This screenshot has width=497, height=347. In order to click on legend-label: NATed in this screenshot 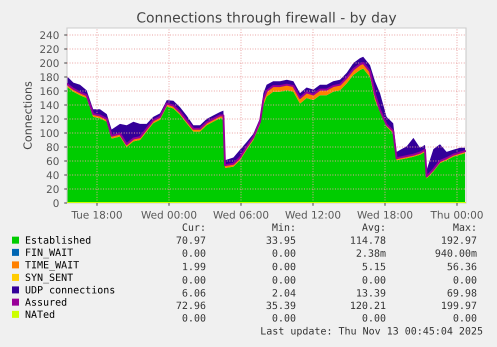, I will do `click(40, 314)`.